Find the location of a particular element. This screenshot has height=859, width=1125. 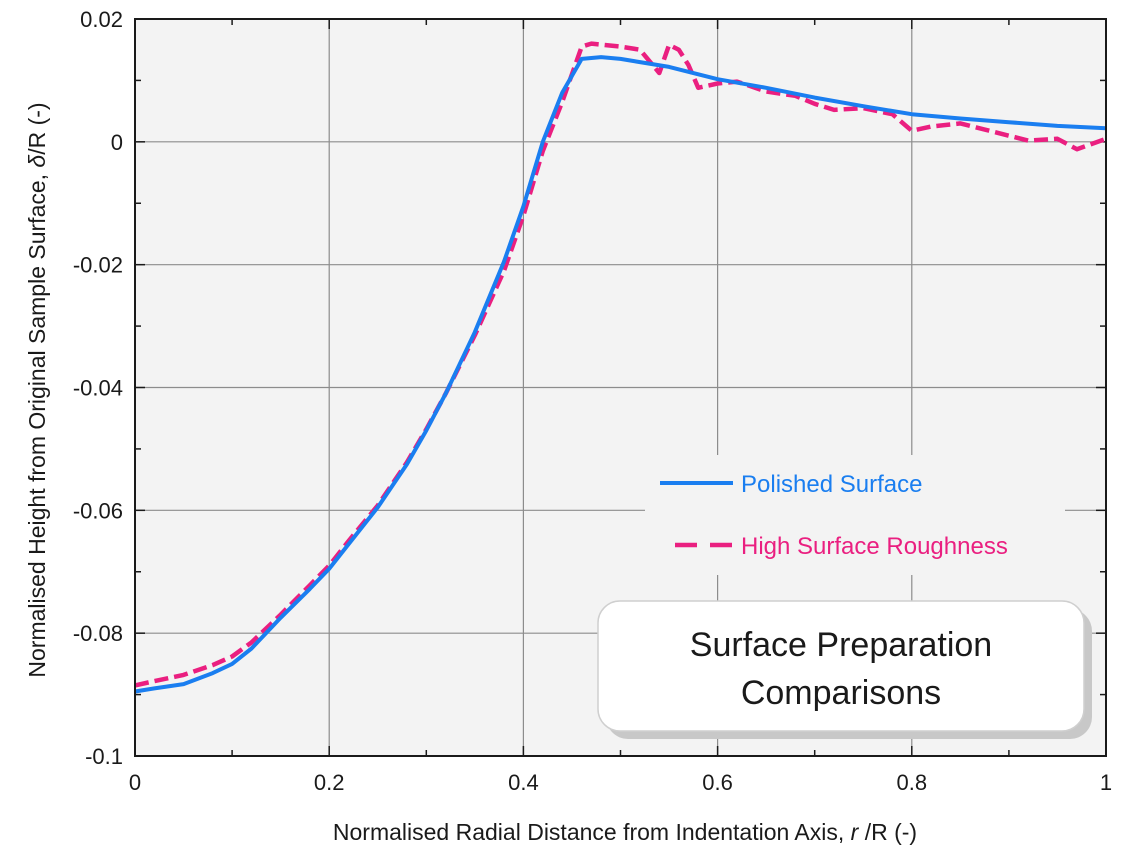

annotation-line-1: Surface Preparation is located at coordinates (841, 645).